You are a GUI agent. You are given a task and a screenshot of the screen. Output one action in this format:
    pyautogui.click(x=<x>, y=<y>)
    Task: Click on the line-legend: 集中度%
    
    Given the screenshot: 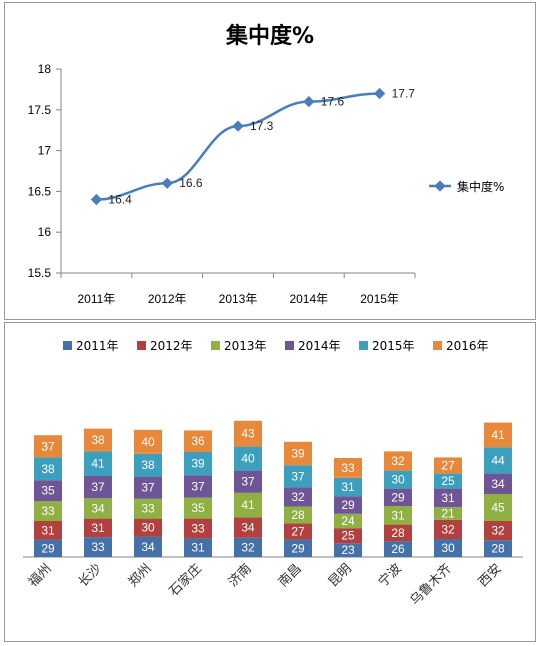 What is the action you would take?
    pyautogui.click(x=466, y=186)
    